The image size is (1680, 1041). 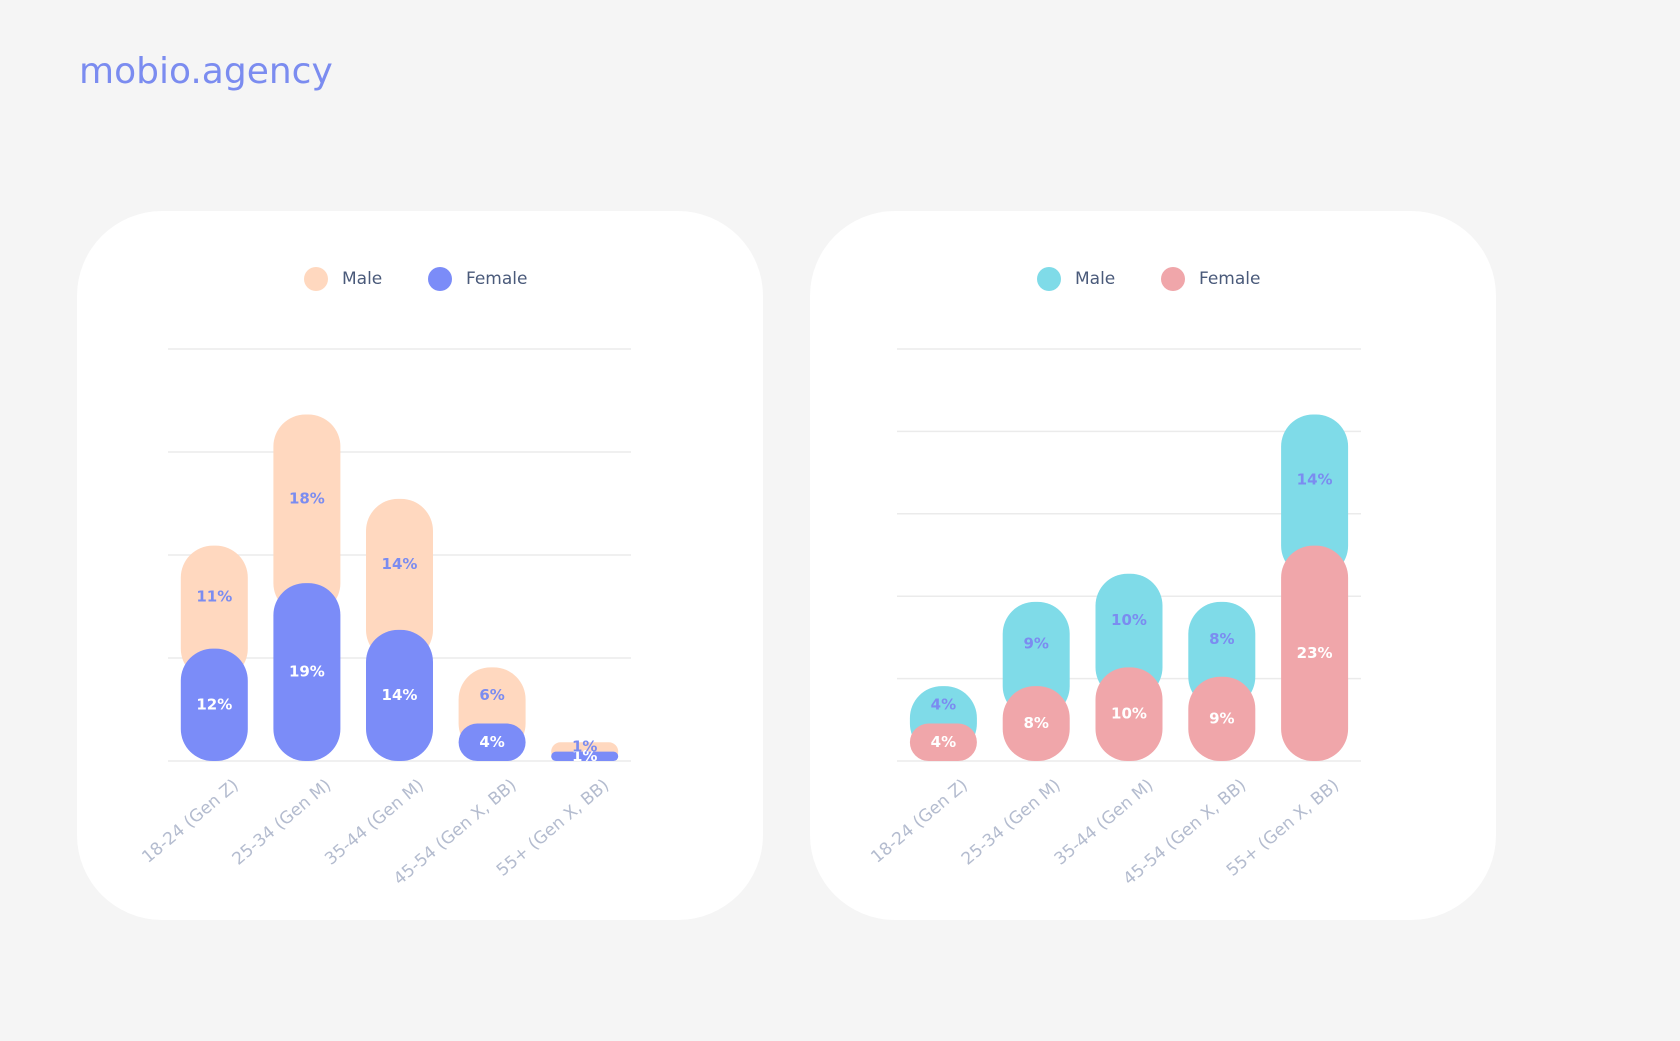 What do you see at coordinates (214, 597) in the screenshot?
I see `value-label: 11%` at bounding box center [214, 597].